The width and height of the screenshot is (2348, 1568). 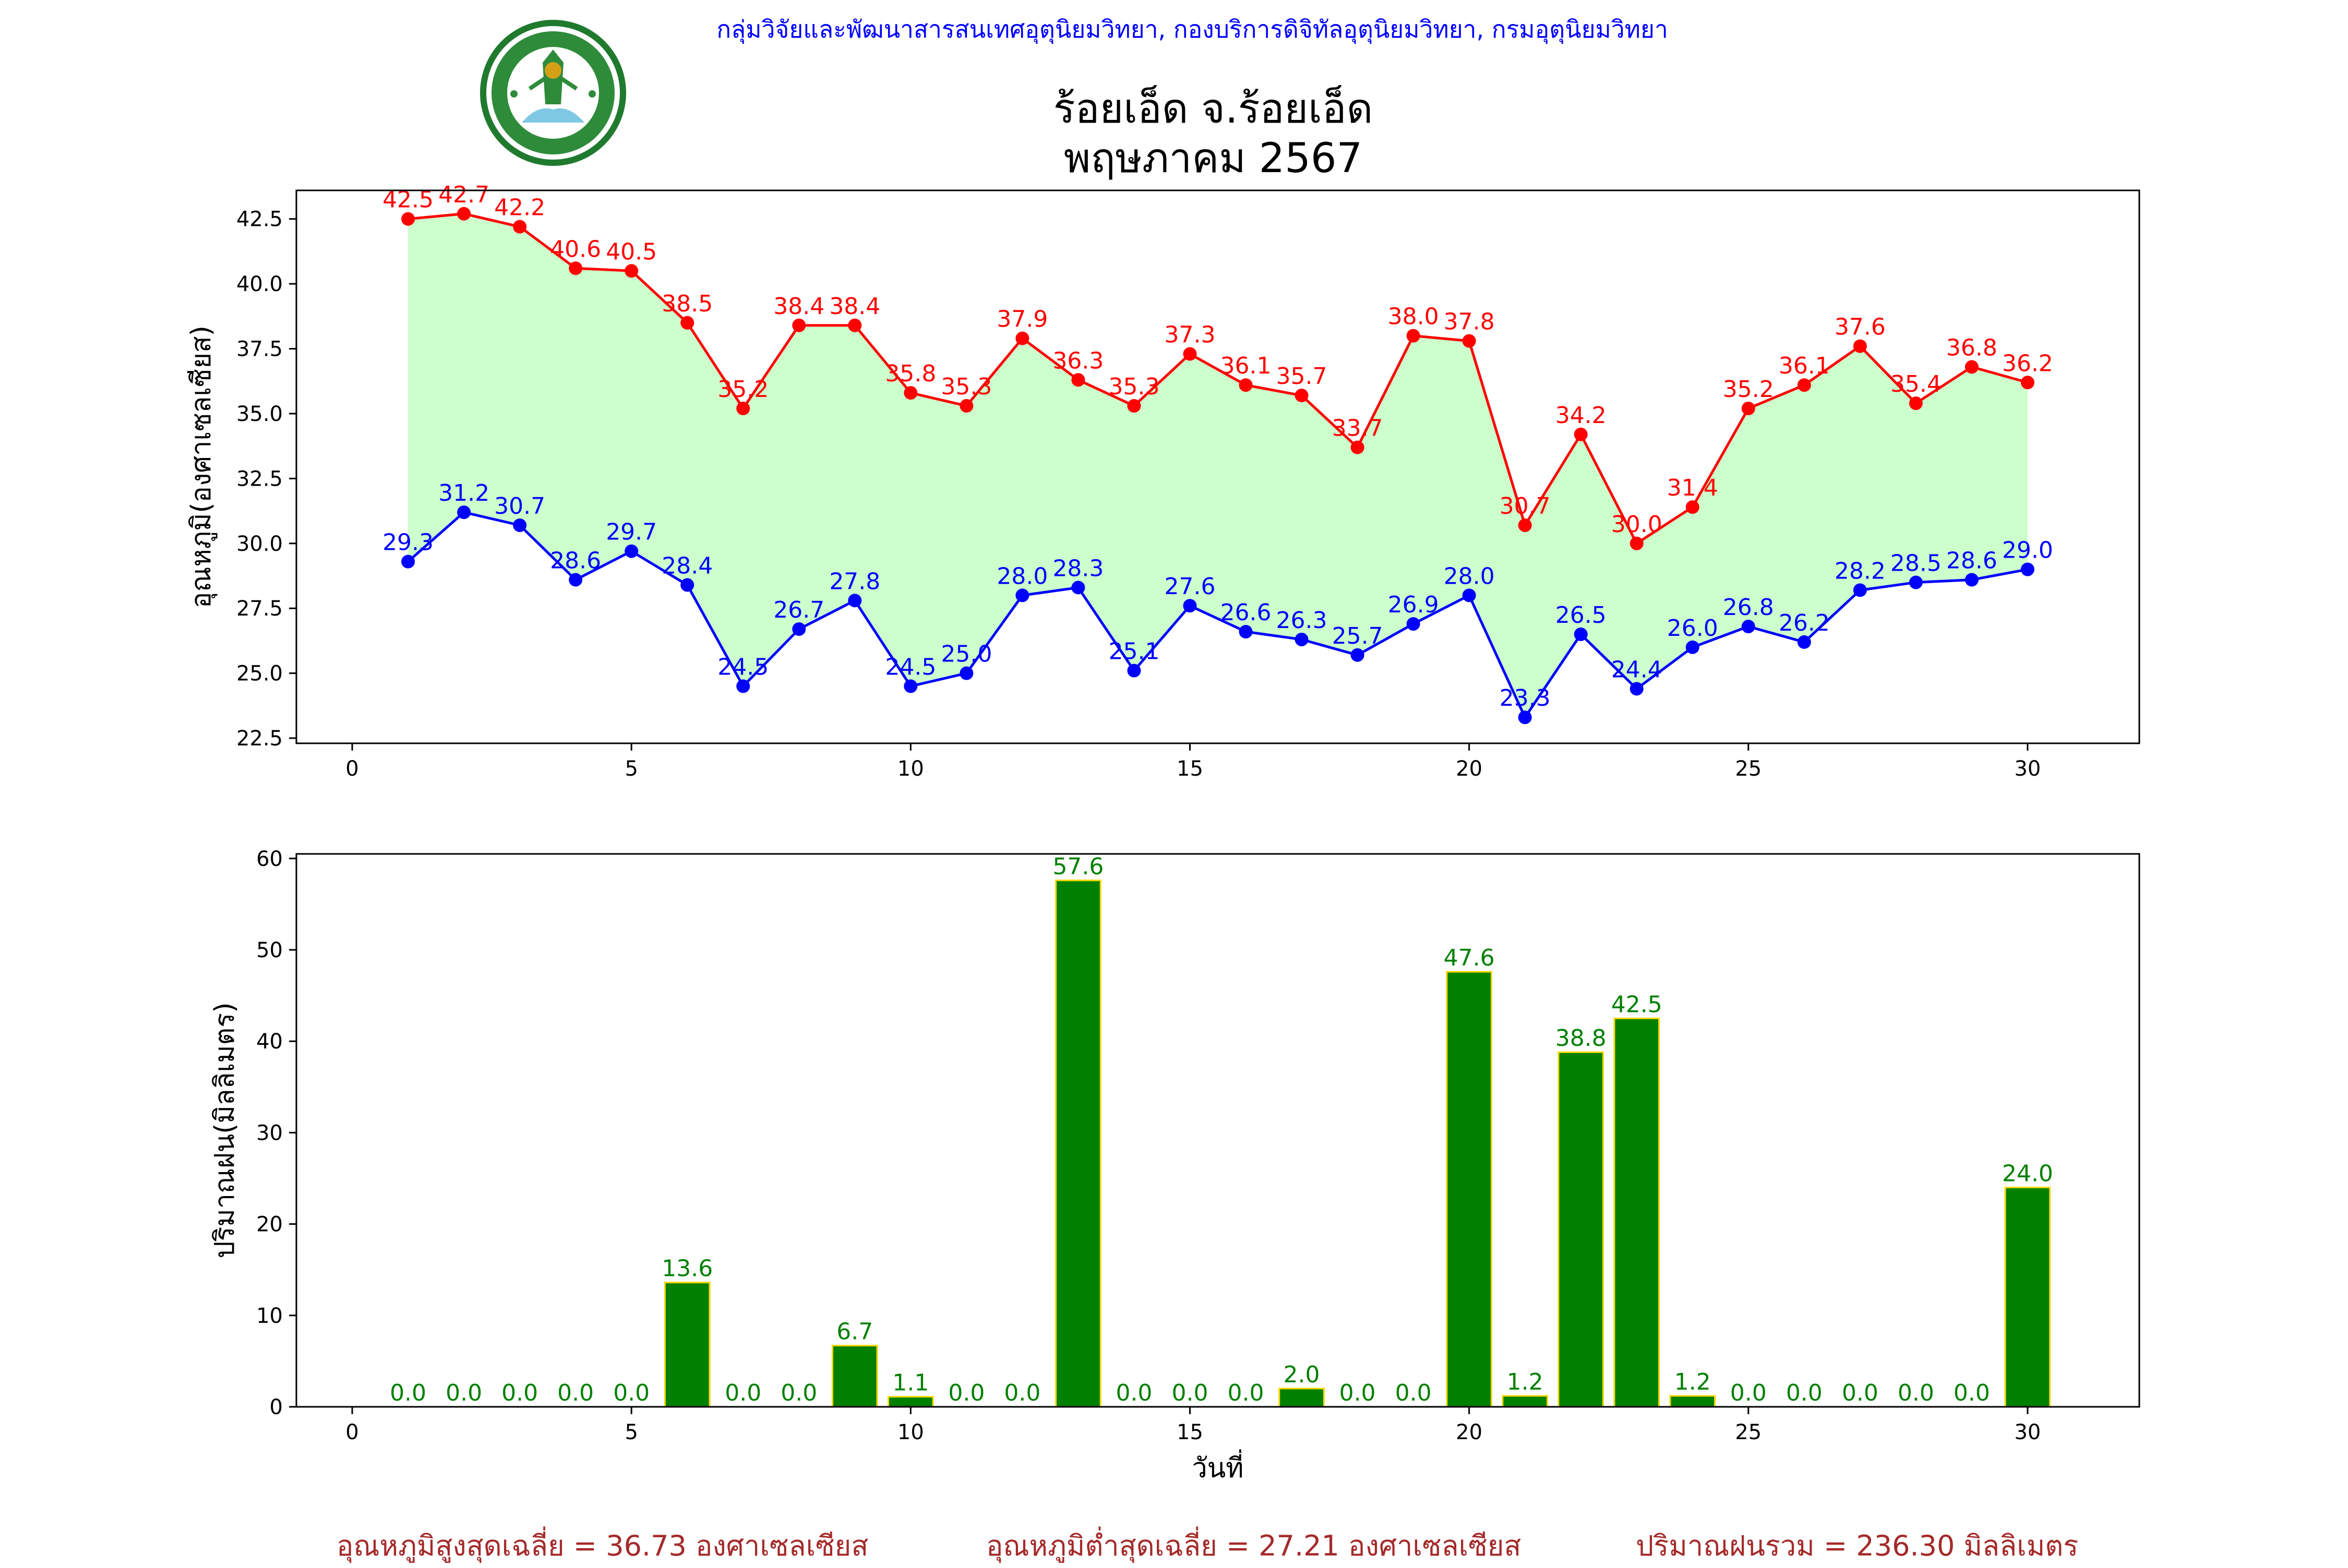 I want to click on rainfall-bar-label: 1.2, so click(x=1692, y=1382).